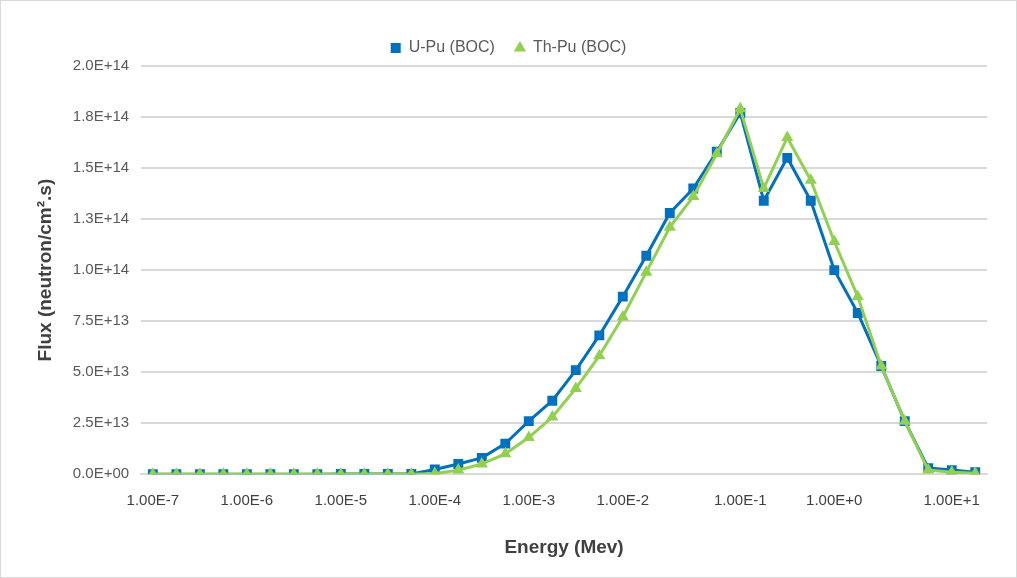 This screenshot has width=1017, height=578. Describe the element at coordinates (834, 500) in the screenshot. I see `x-tick-label: 1.00E+0` at that location.